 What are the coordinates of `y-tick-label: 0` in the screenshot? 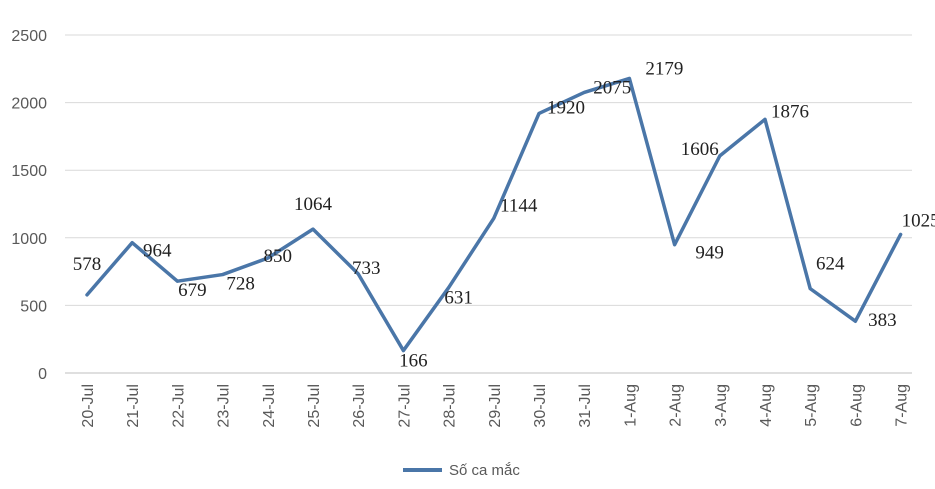 It's located at (42, 374).